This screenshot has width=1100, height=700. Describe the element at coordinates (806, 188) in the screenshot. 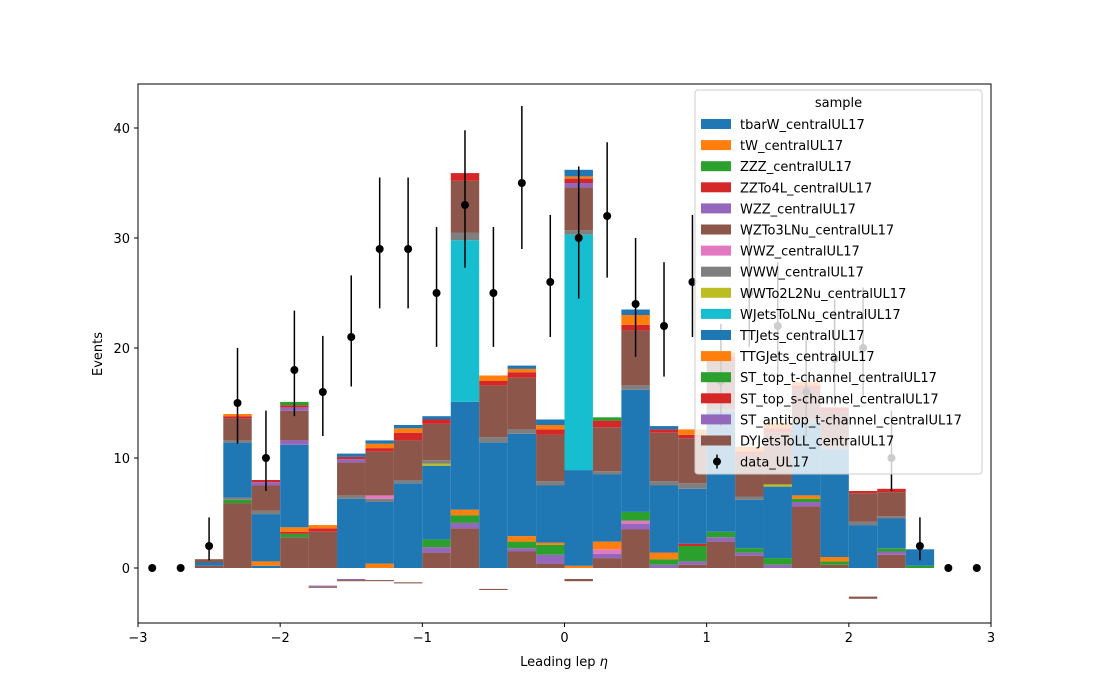

I see `legend-label: ZZTo4L_centralUL17` at that location.